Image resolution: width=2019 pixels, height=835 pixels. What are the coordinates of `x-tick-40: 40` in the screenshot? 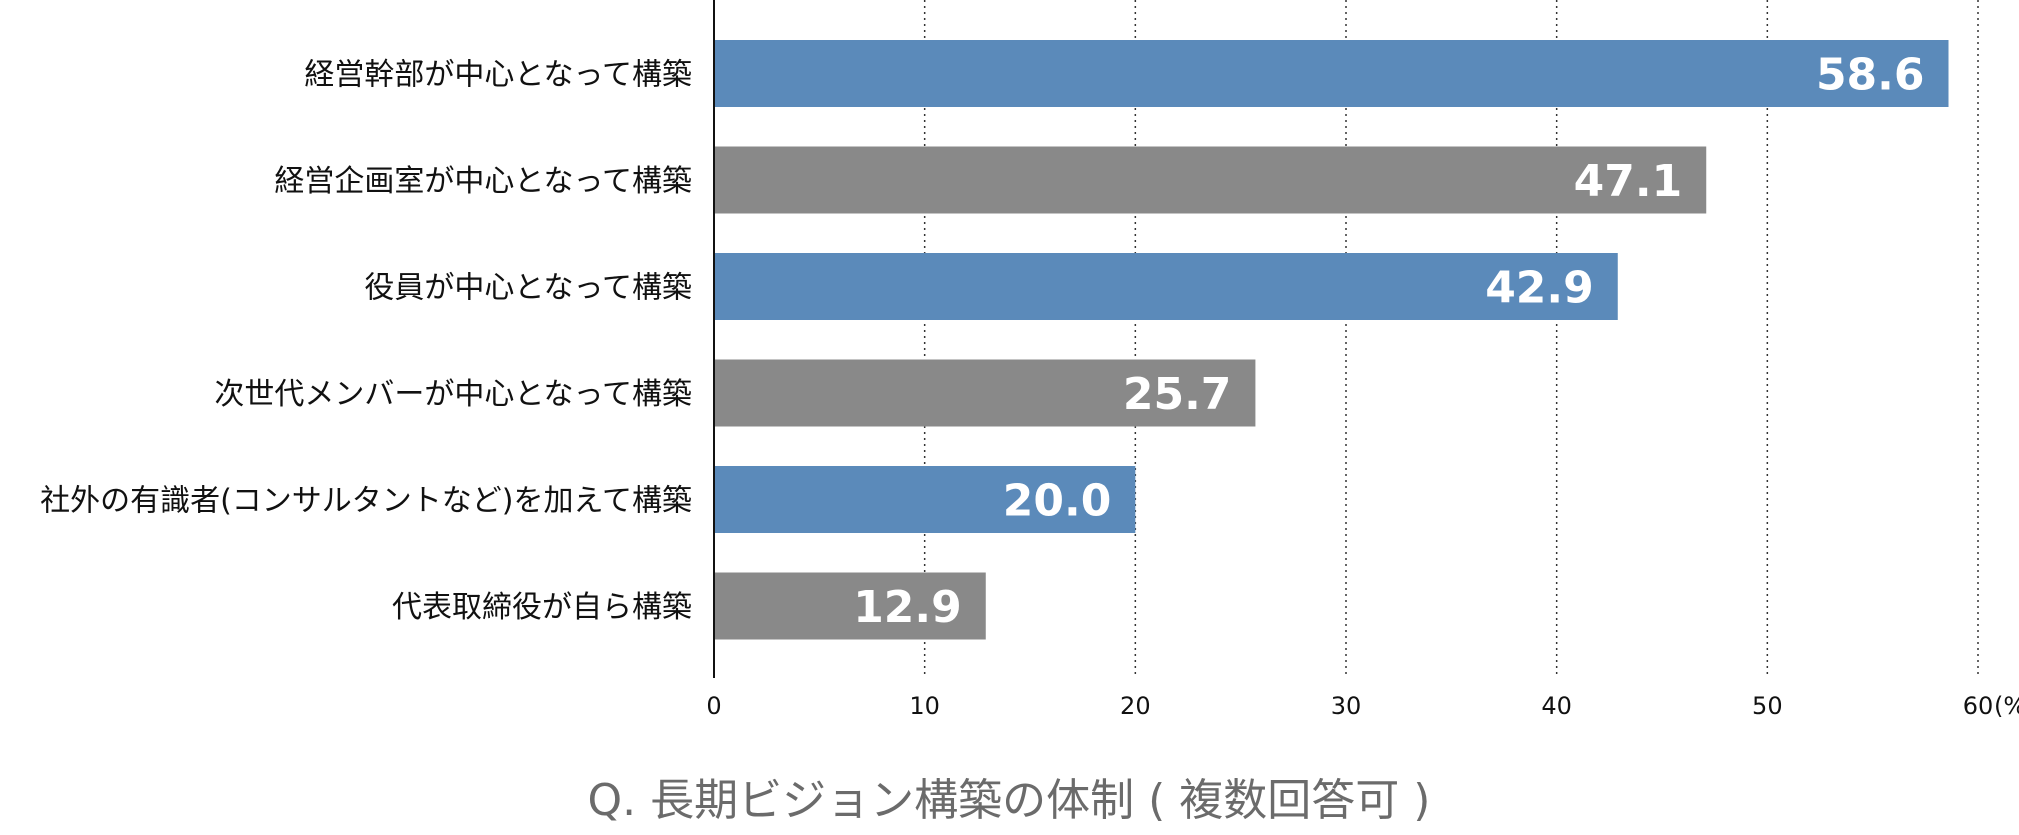 It's located at (1556, 706).